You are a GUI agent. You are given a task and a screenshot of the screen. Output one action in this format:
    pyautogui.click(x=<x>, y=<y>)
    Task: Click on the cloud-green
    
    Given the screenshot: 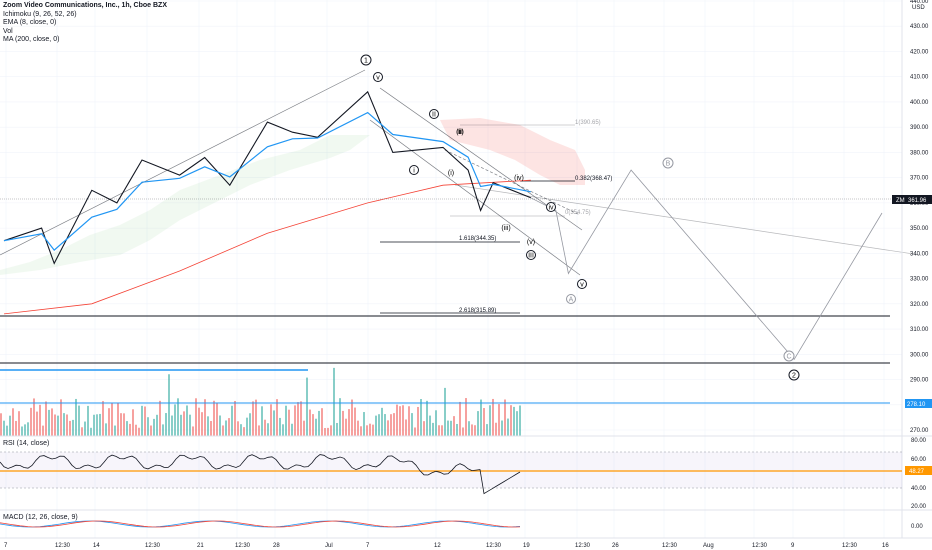 What is the action you would take?
    pyautogui.click(x=185, y=205)
    